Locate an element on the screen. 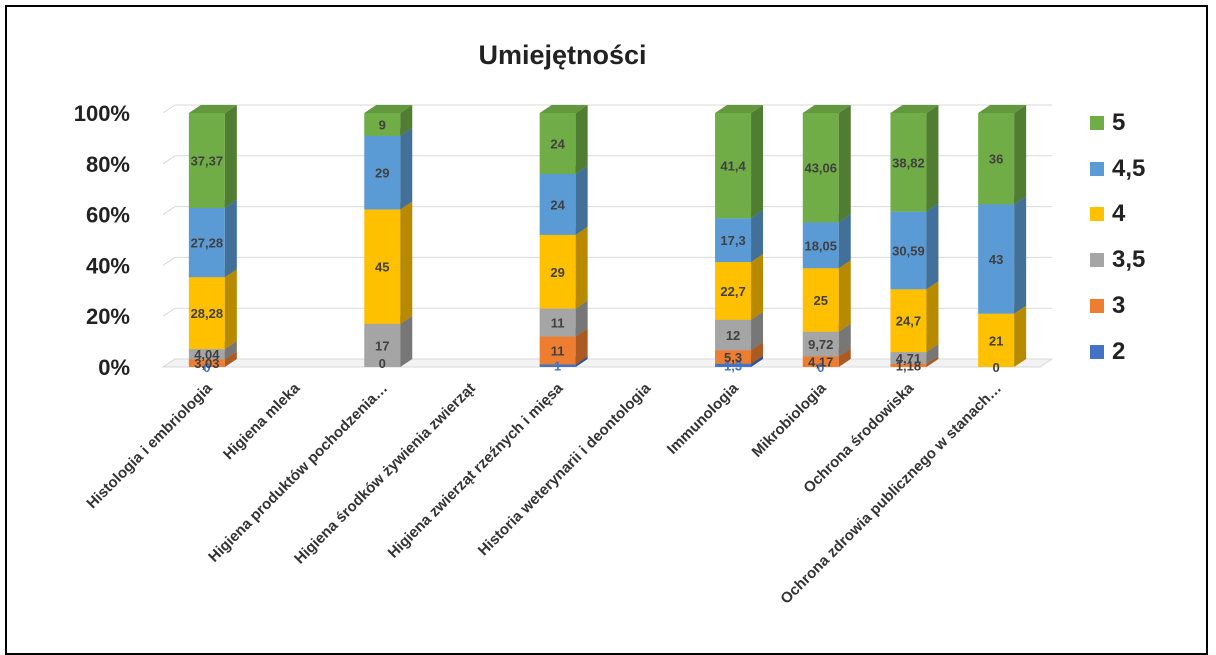  legend-label: 3,5 is located at coordinates (1129, 260).